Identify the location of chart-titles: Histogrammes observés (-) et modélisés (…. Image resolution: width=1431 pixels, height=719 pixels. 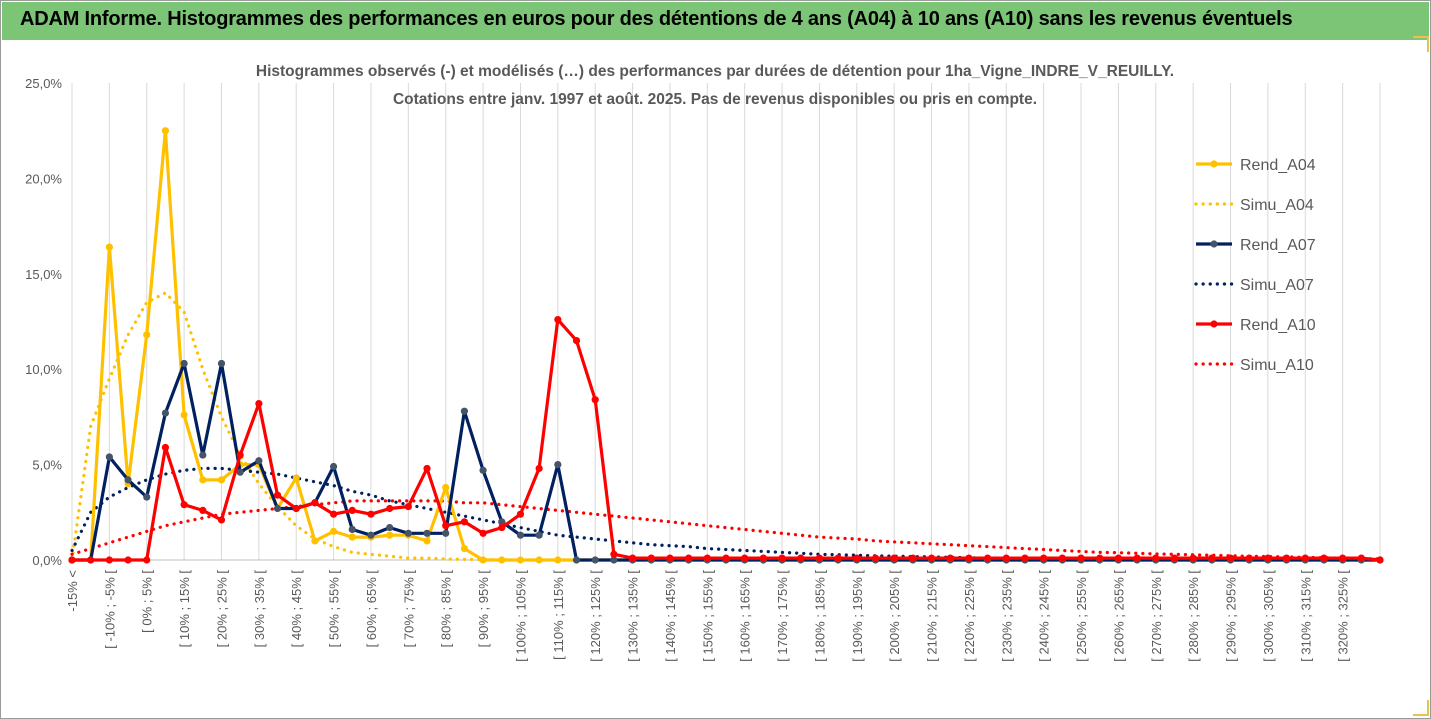
(715, 85).